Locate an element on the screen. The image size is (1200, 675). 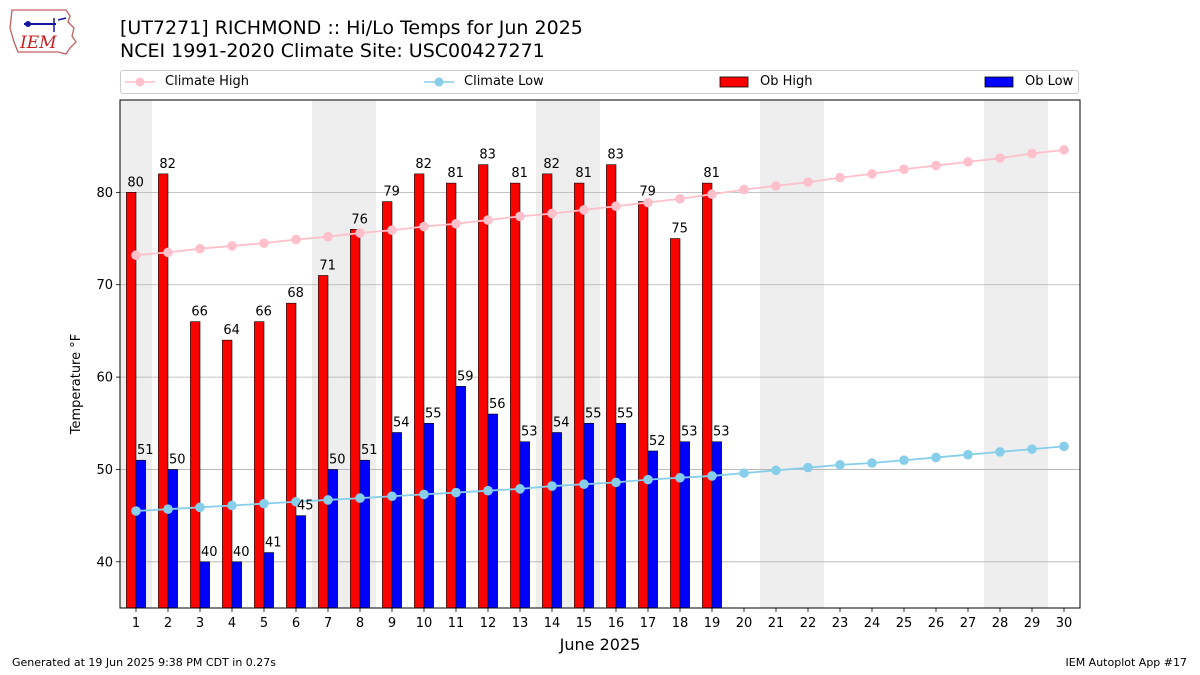
xtick-label-10: 10 is located at coordinates (424, 623).